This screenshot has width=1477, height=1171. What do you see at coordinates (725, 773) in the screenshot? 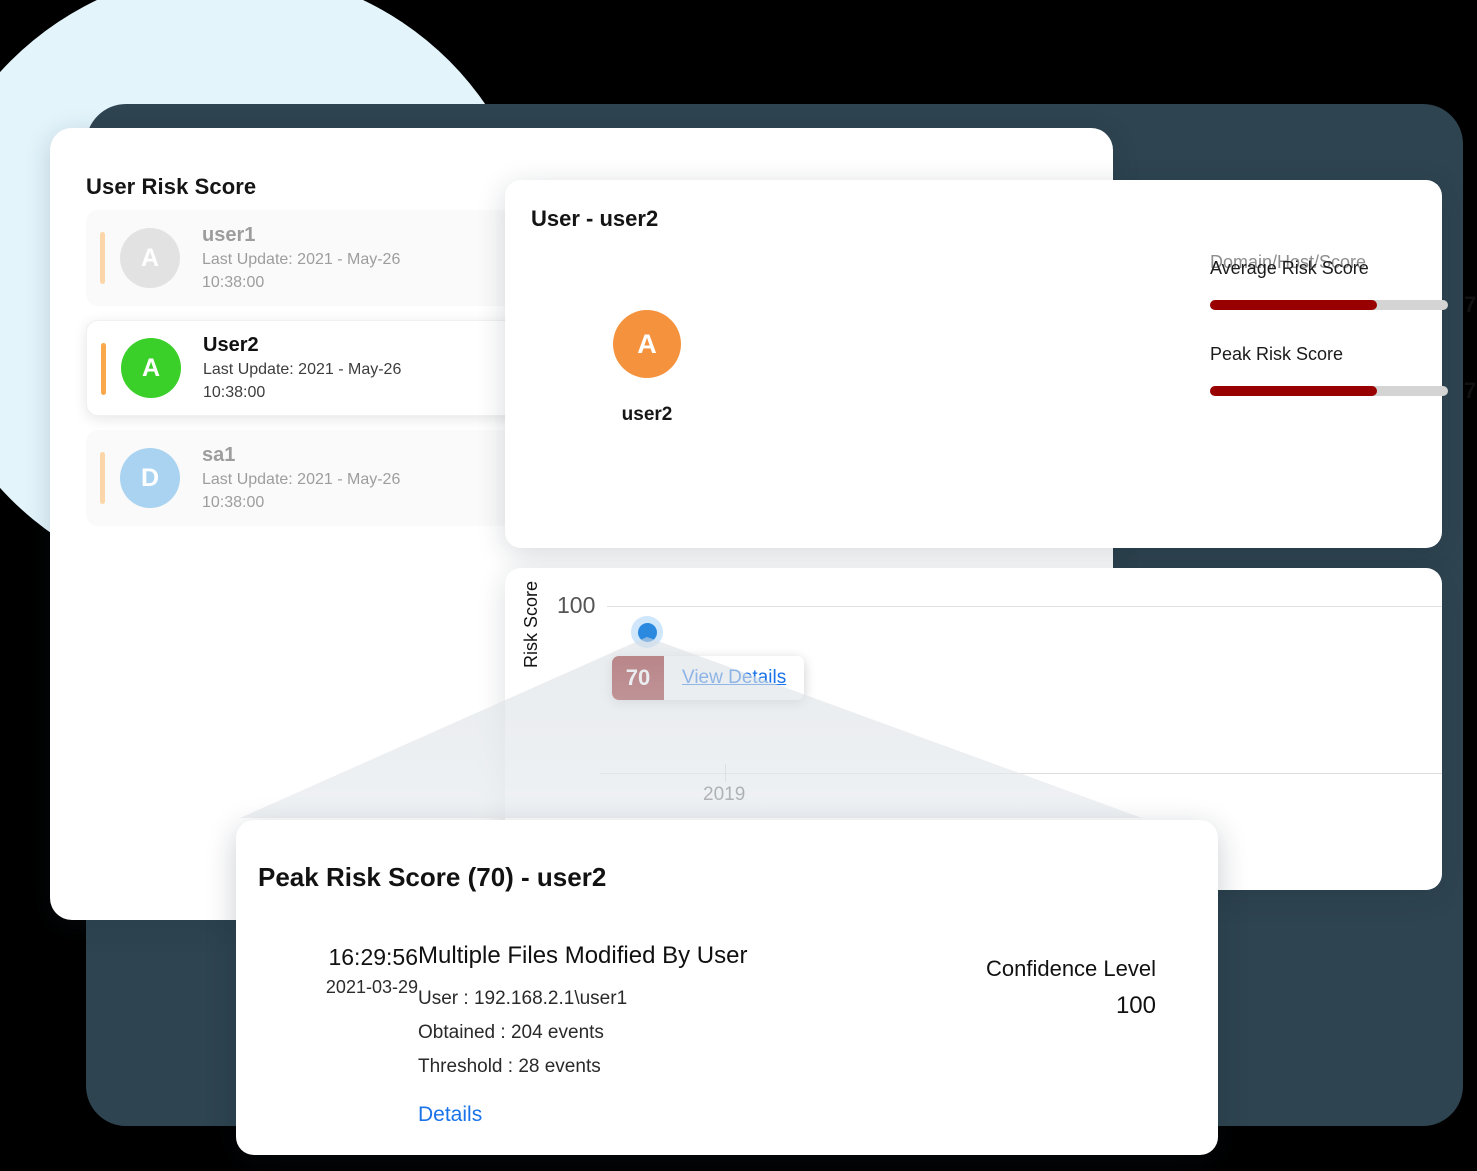
I see `x-axis-tick-mark` at bounding box center [725, 773].